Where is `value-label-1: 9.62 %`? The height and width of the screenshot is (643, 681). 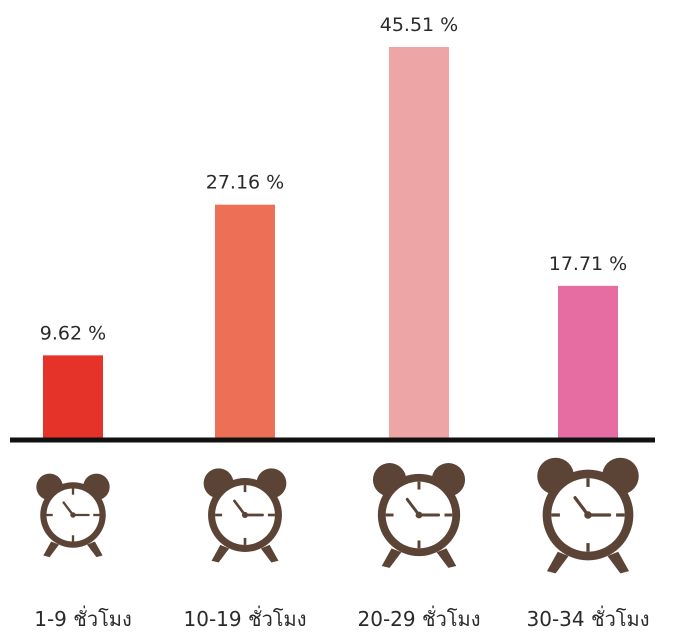
value-label-1: 9.62 % is located at coordinates (73, 333).